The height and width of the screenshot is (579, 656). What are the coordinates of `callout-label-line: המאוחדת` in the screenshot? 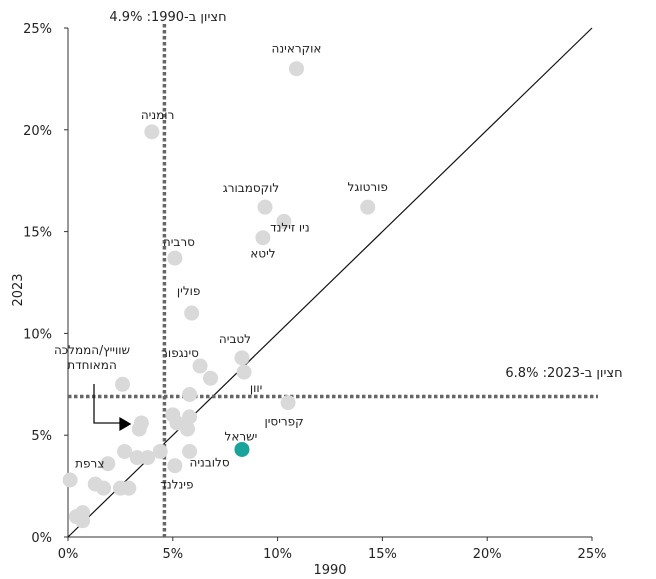 It's located at (92, 365).